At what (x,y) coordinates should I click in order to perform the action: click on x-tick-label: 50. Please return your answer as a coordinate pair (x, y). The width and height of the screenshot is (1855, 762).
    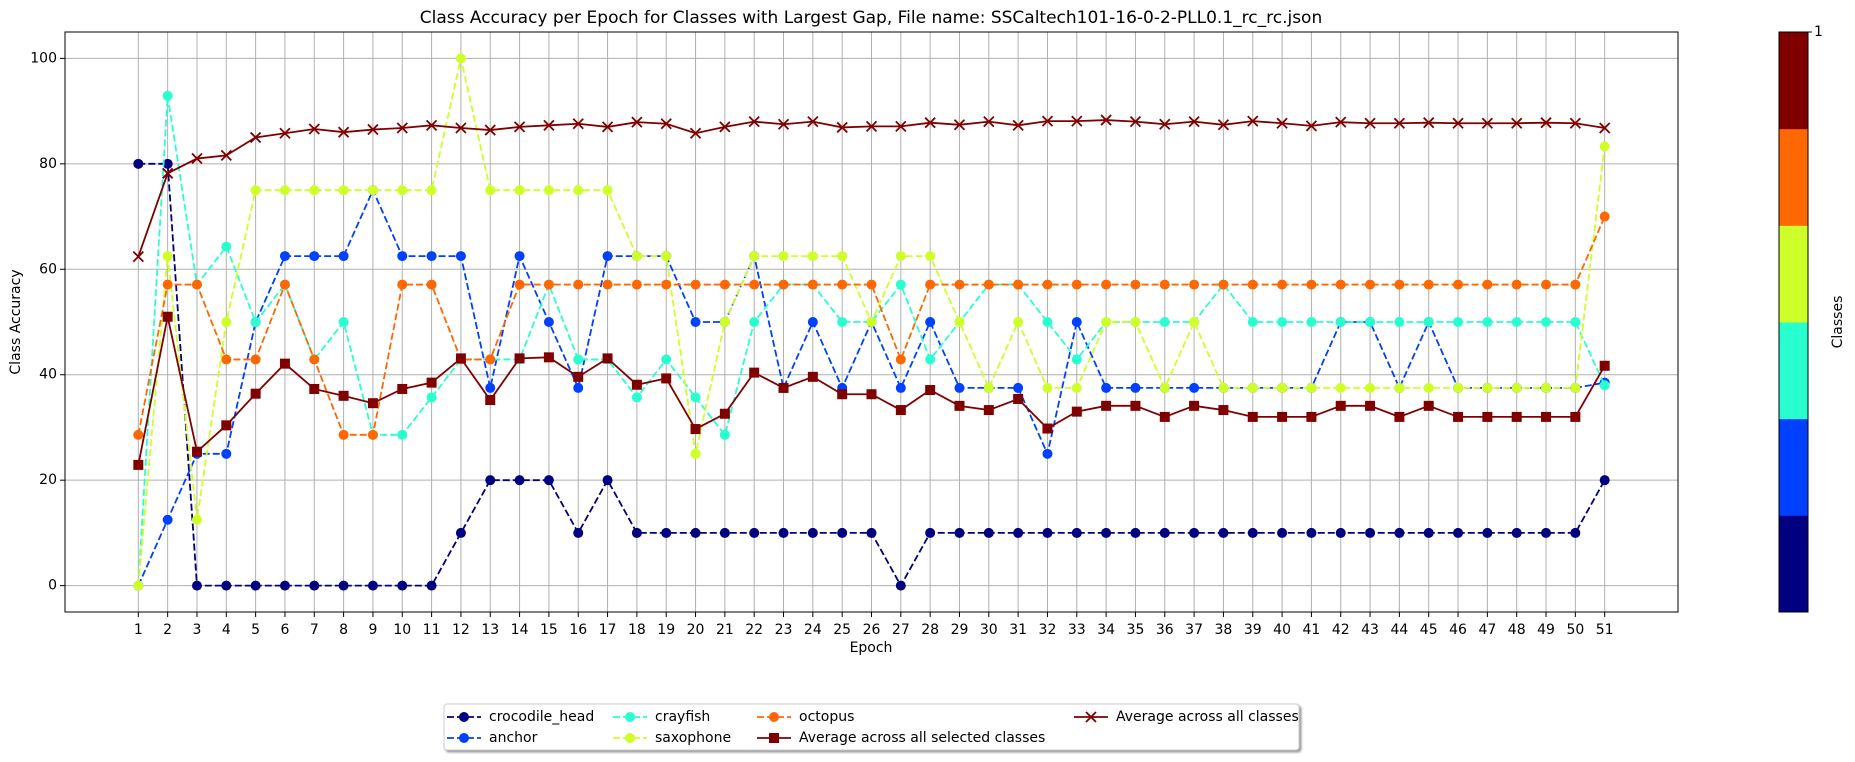
    Looking at the image, I should click on (1575, 630).